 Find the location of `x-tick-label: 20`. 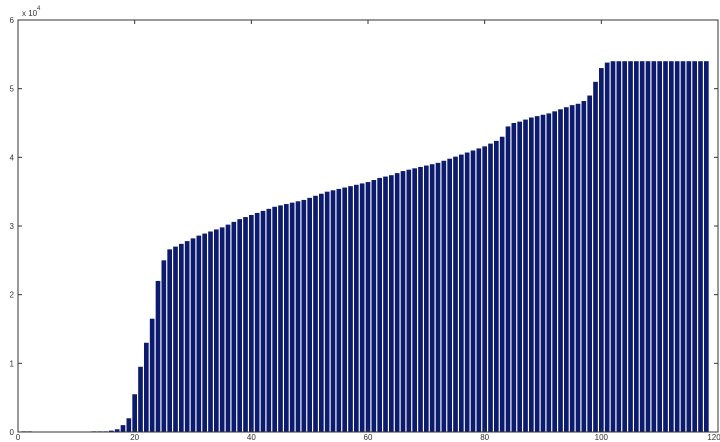

x-tick-label: 20 is located at coordinates (134, 437).